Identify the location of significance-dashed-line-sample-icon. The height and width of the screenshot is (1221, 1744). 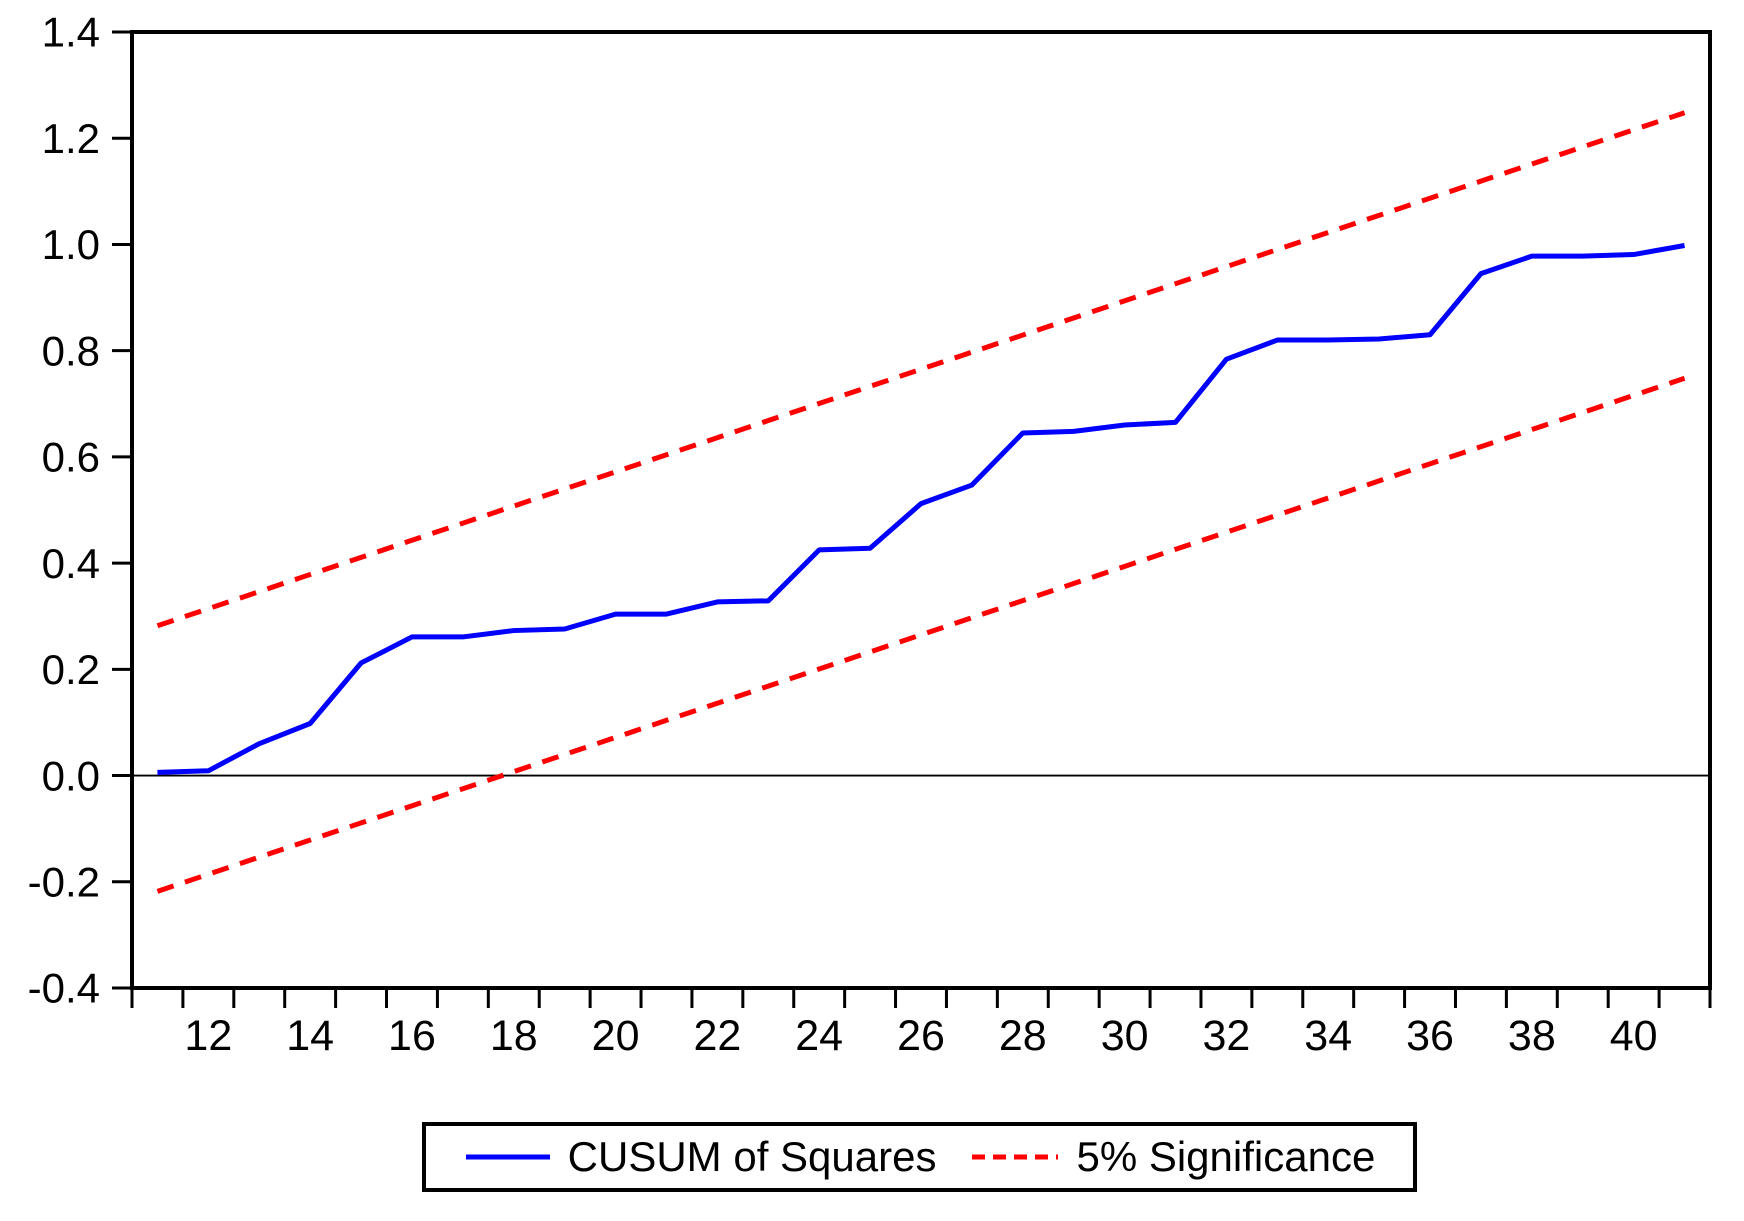
(1015, 1157).